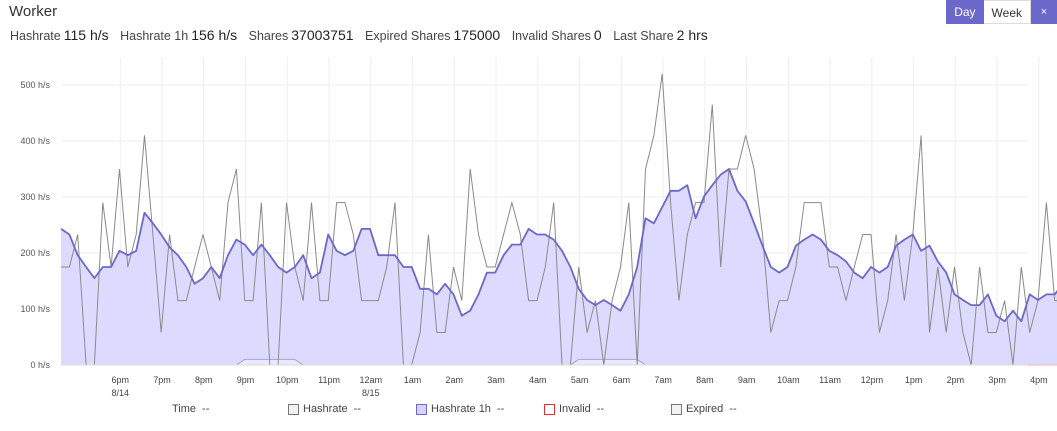 Image resolution: width=1057 pixels, height=431 pixels. What do you see at coordinates (287, 380) in the screenshot?
I see `x-tick-label: 10pm` at bounding box center [287, 380].